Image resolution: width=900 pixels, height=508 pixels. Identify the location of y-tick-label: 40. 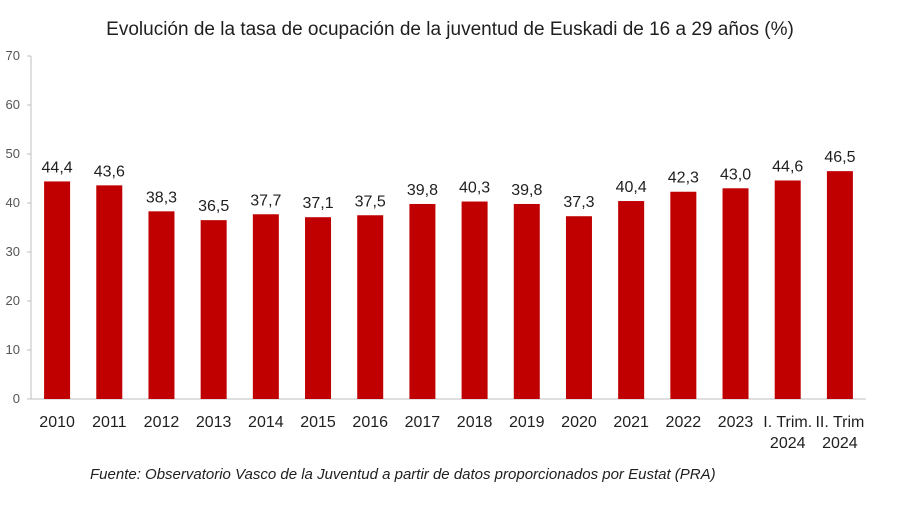
(13, 202).